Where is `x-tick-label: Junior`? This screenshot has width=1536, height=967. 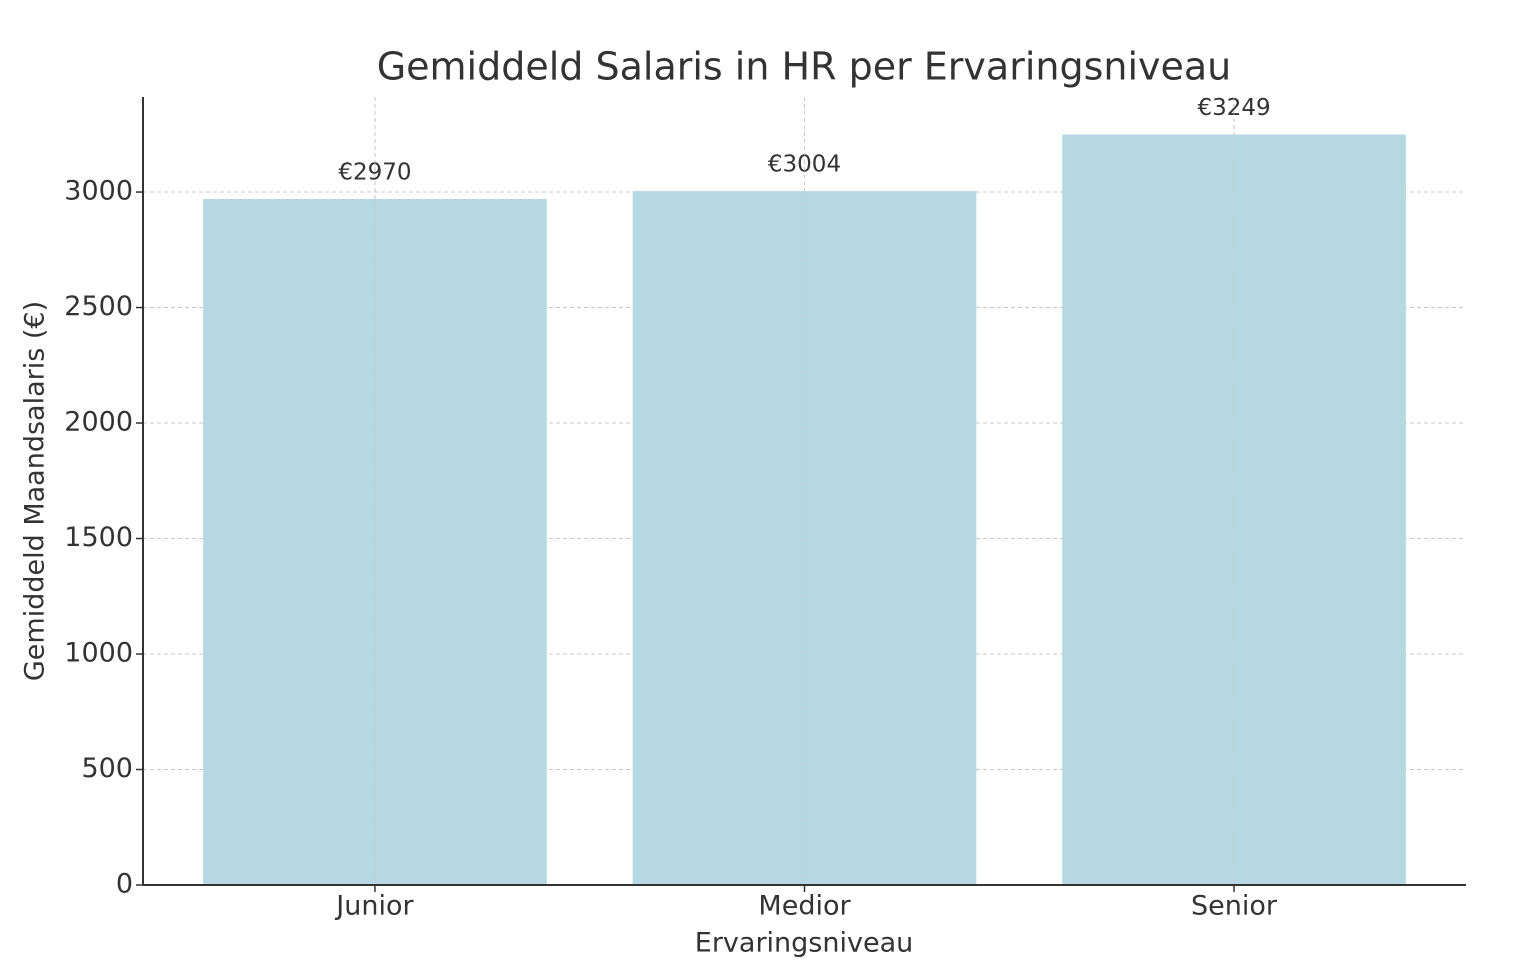 x-tick-label: Junior is located at coordinates (374, 906).